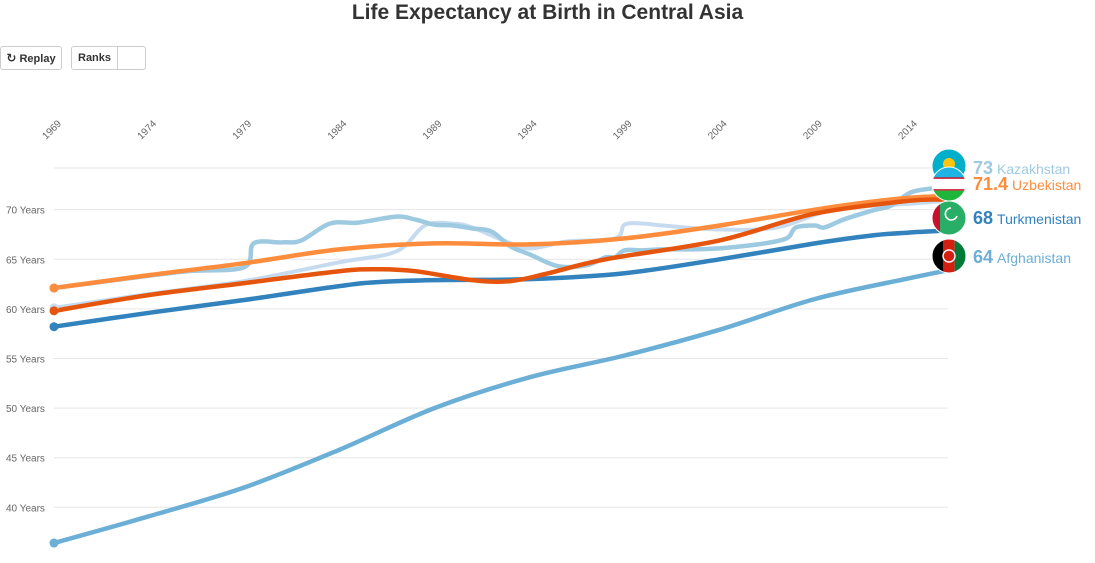  Describe the element at coordinates (528, 130) in the screenshot. I see `x-tick-label: 1994` at that location.